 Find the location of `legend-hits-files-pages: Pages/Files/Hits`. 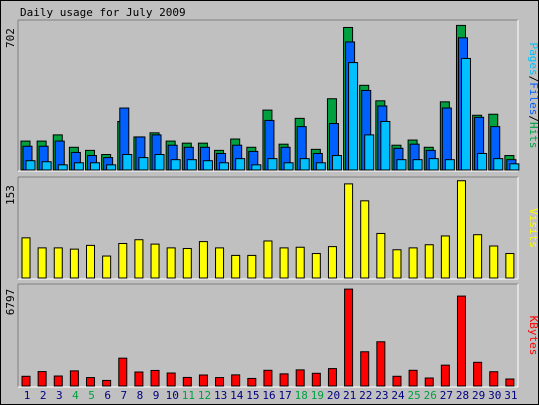

legend-hits-files-pages: Pages/Files/Hits is located at coordinates (533, 96).